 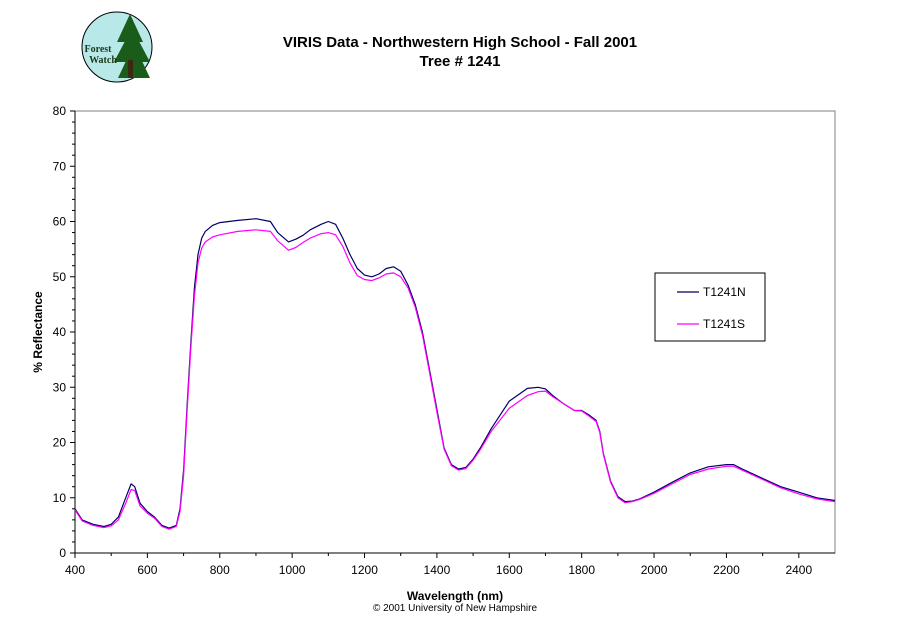 What do you see at coordinates (60, 166) in the screenshot?
I see `y-tick-label: 70` at bounding box center [60, 166].